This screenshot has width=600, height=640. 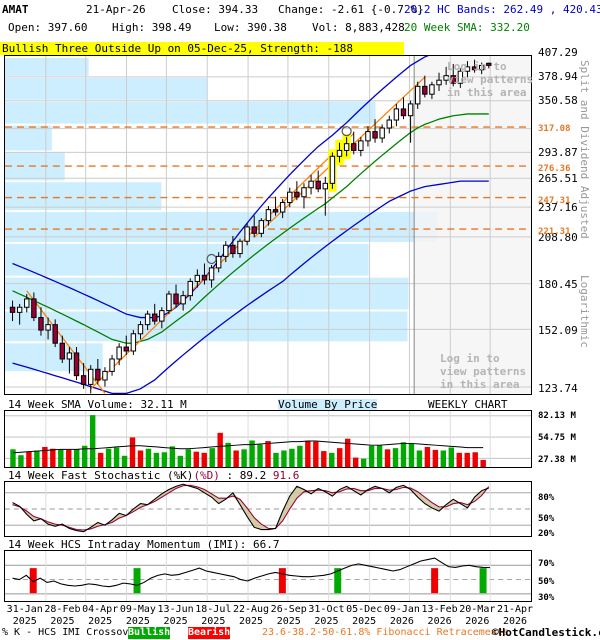 I want to click on date-axis-day: 13-Feb, so click(x=439, y=609).